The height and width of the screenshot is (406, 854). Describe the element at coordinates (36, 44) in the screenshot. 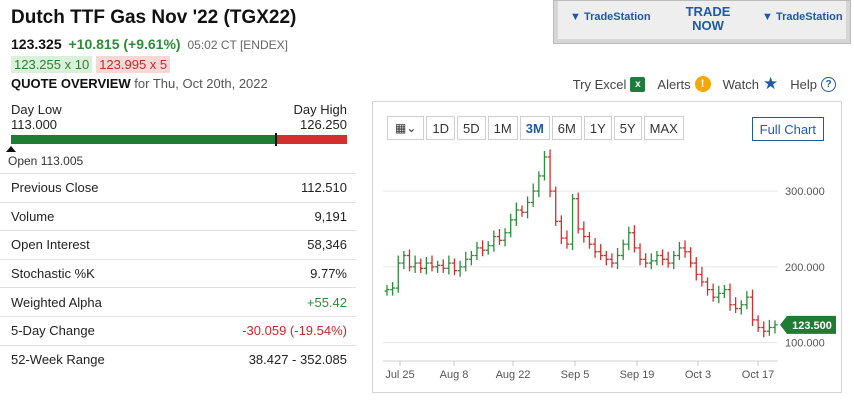

I see `last-price: 123.325` at that location.